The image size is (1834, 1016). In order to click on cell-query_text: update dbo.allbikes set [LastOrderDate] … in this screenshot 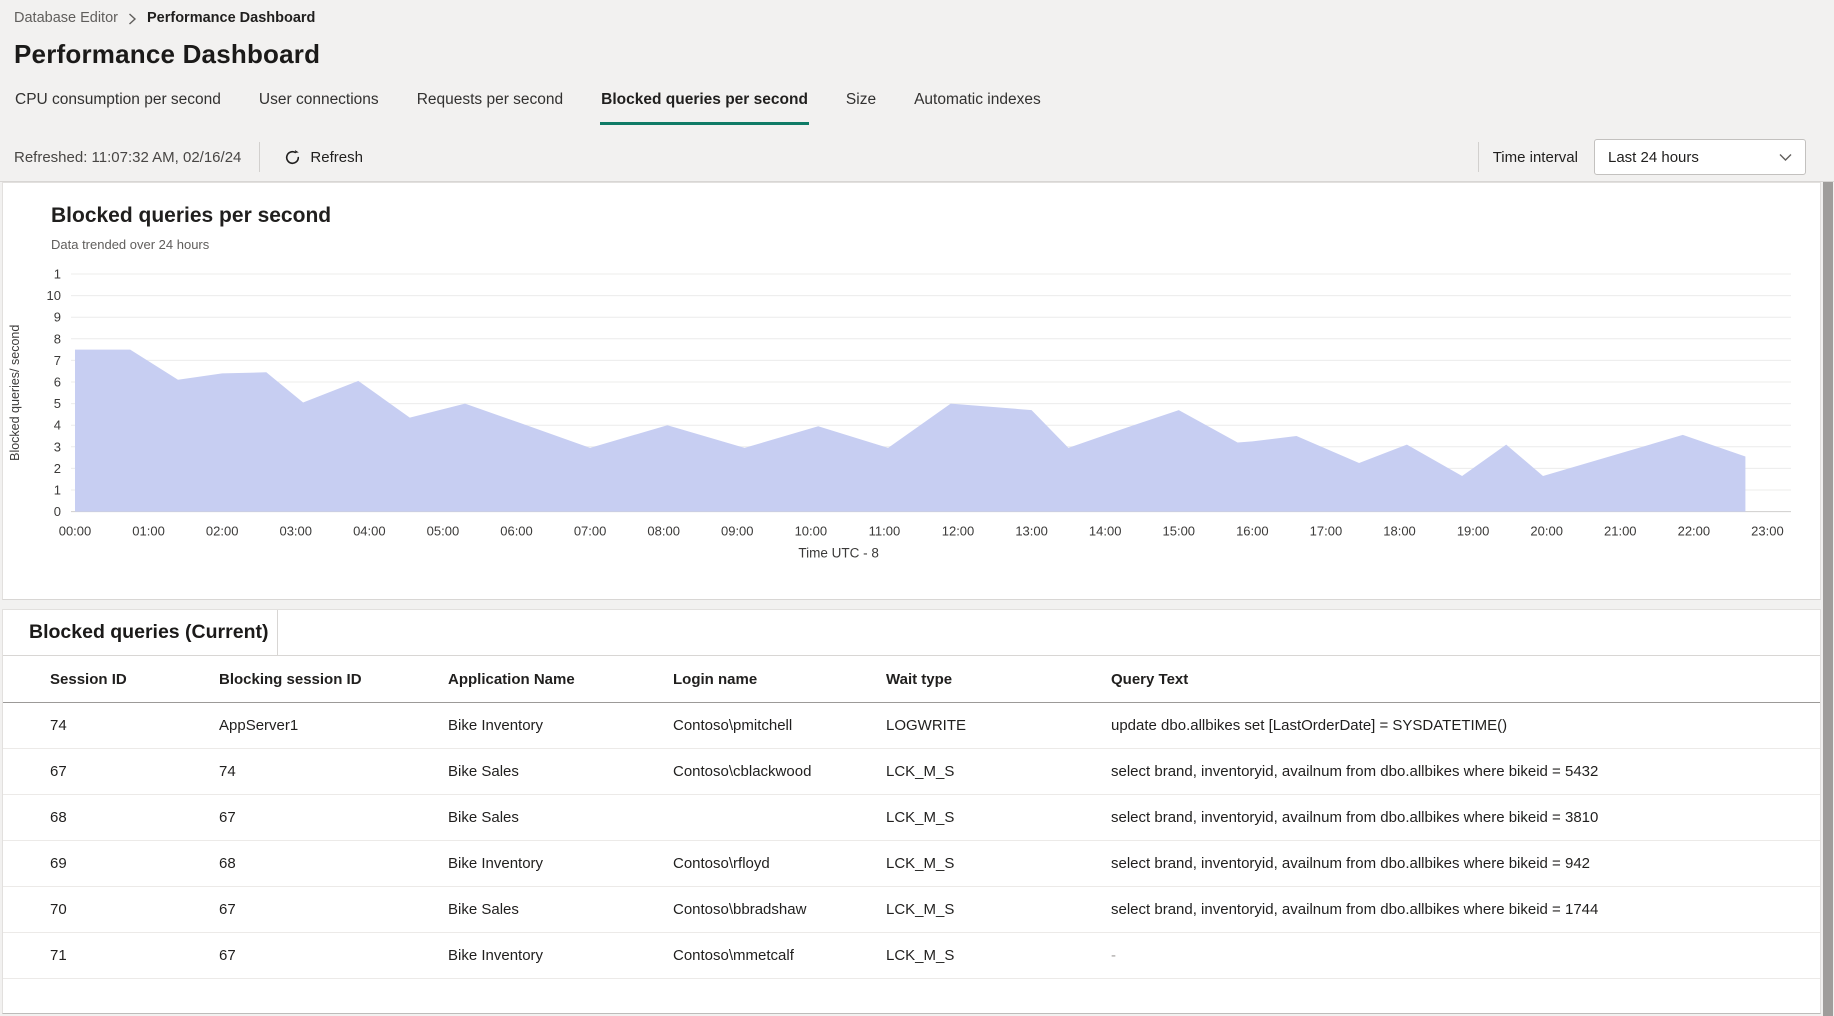, I will do `click(1309, 725)`.